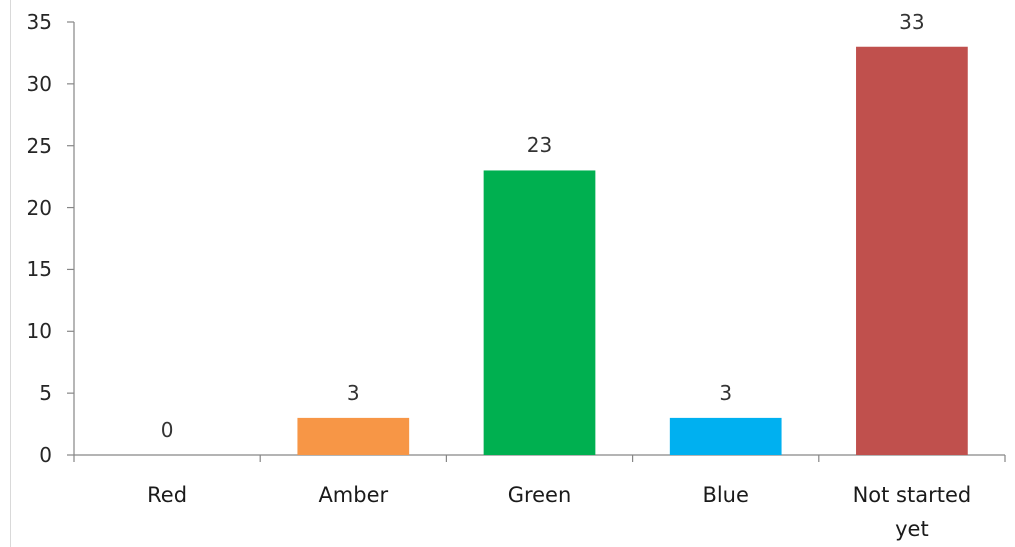  Describe the element at coordinates (539, 145) in the screenshot. I see `data-label-green: 23` at that location.